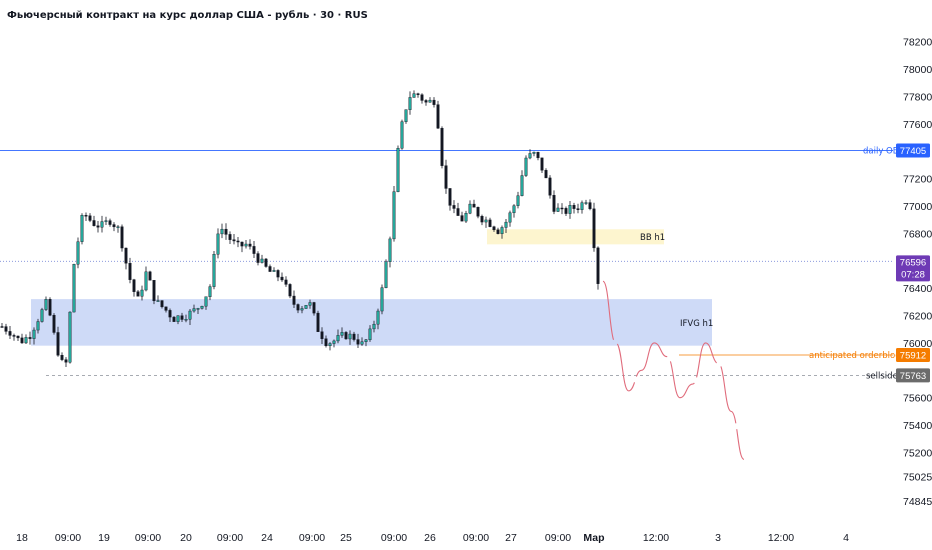 Image resolution: width=932 pixels, height=550 pixels. Describe the element at coordinates (917, 207) in the screenshot. I see `price-tick-label: 77000` at that location.